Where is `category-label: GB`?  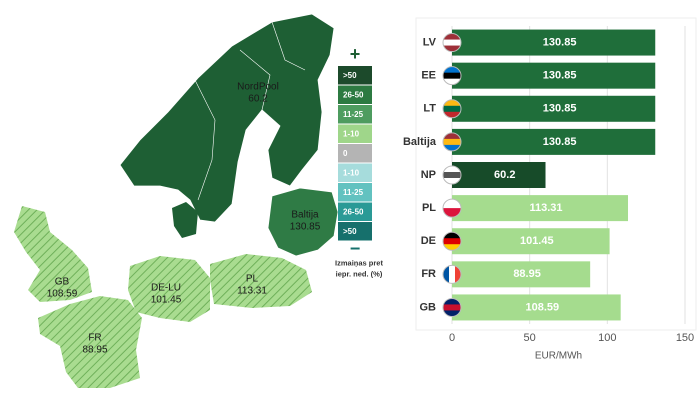 category-label: GB is located at coordinates (428, 307).